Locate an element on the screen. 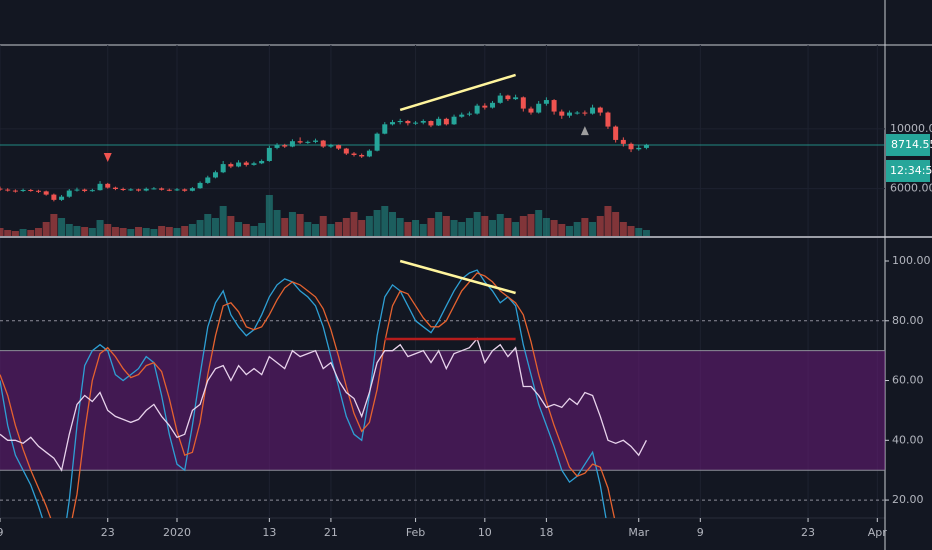 The image size is (932, 550). signal-marker is located at coordinates (584, 131).